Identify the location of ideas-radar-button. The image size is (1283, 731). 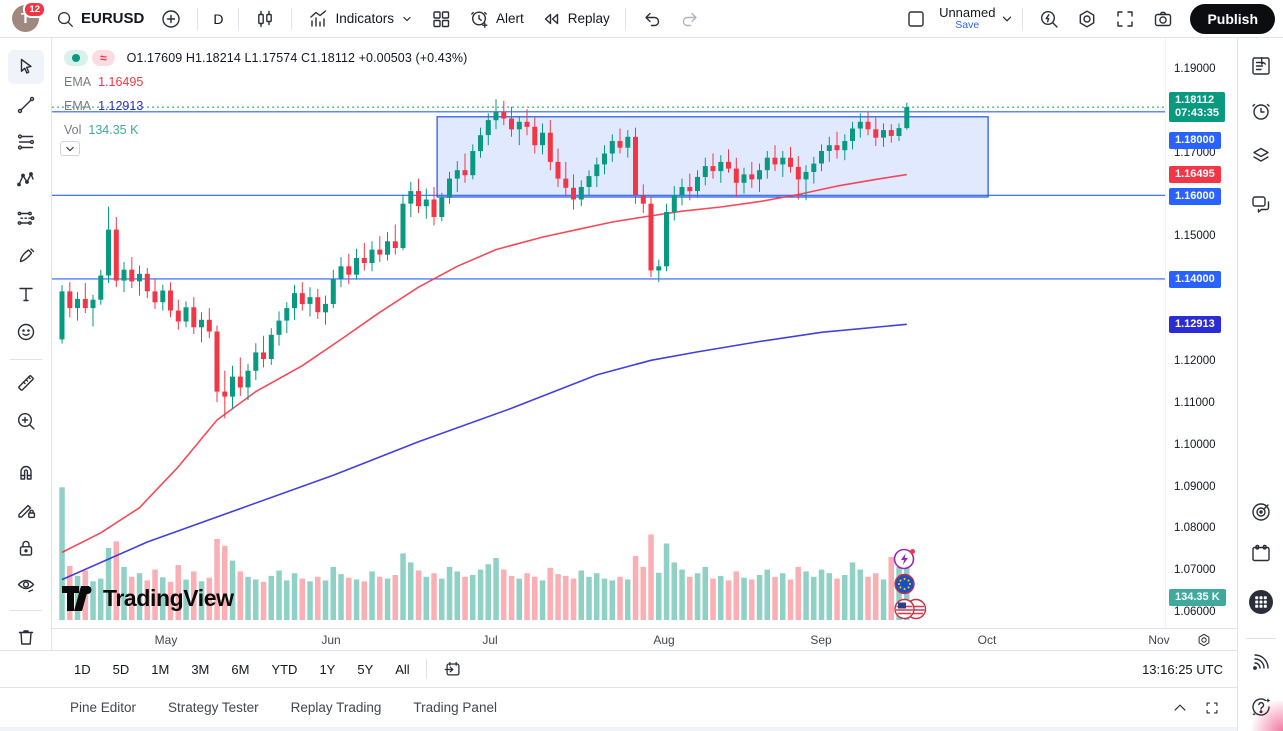
(1261, 512).